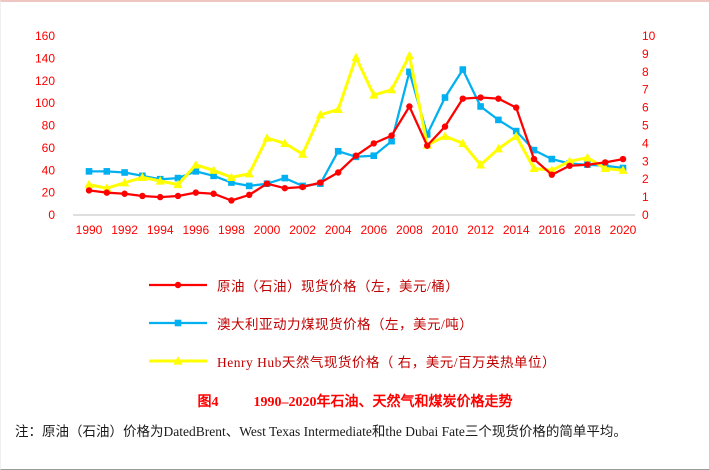 This screenshot has width=710, height=470. I want to click on right-axis-tick-label: 3, so click(645, 161).